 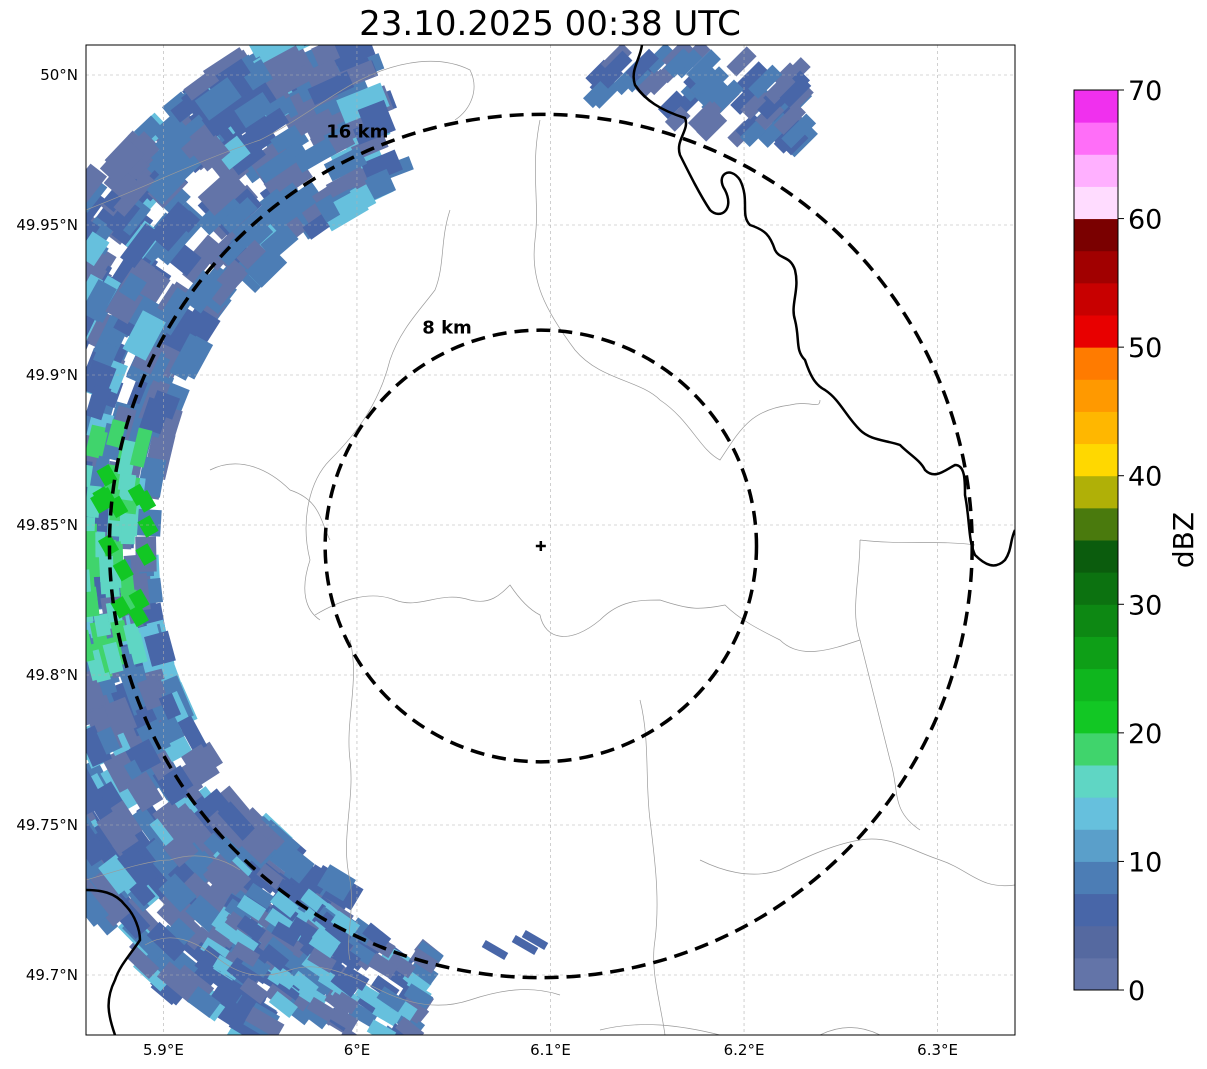 I want to click on colorbar-unit-label: dBZ, so click(x=1183, y=540).